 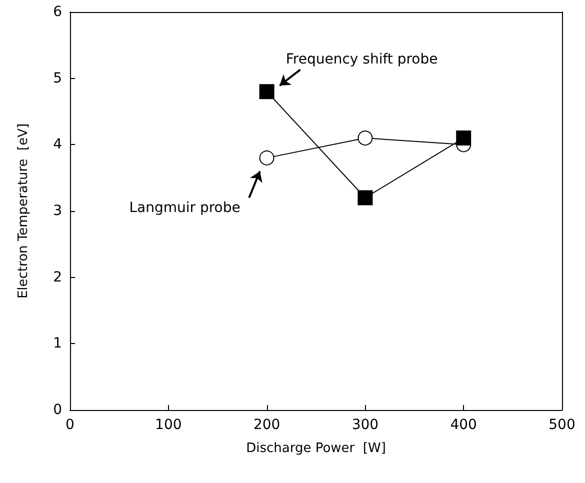 What do you see at coordinates (57, 144) in the screenshot?
I see `y-tick-label: 4` at bounding box center [57, 144].